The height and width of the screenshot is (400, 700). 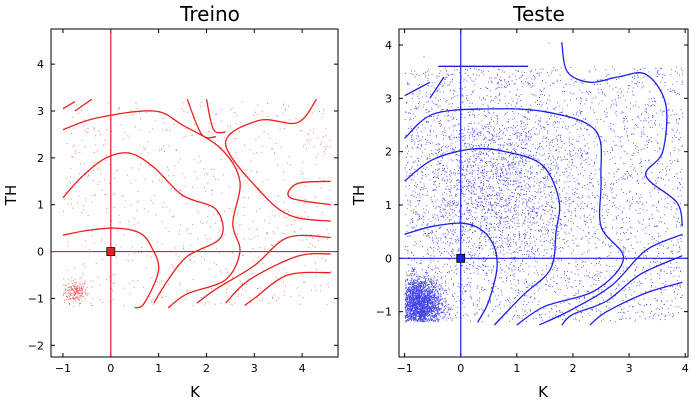 I want to click on train-ytick-label: −1, so click(x=36, y=298).